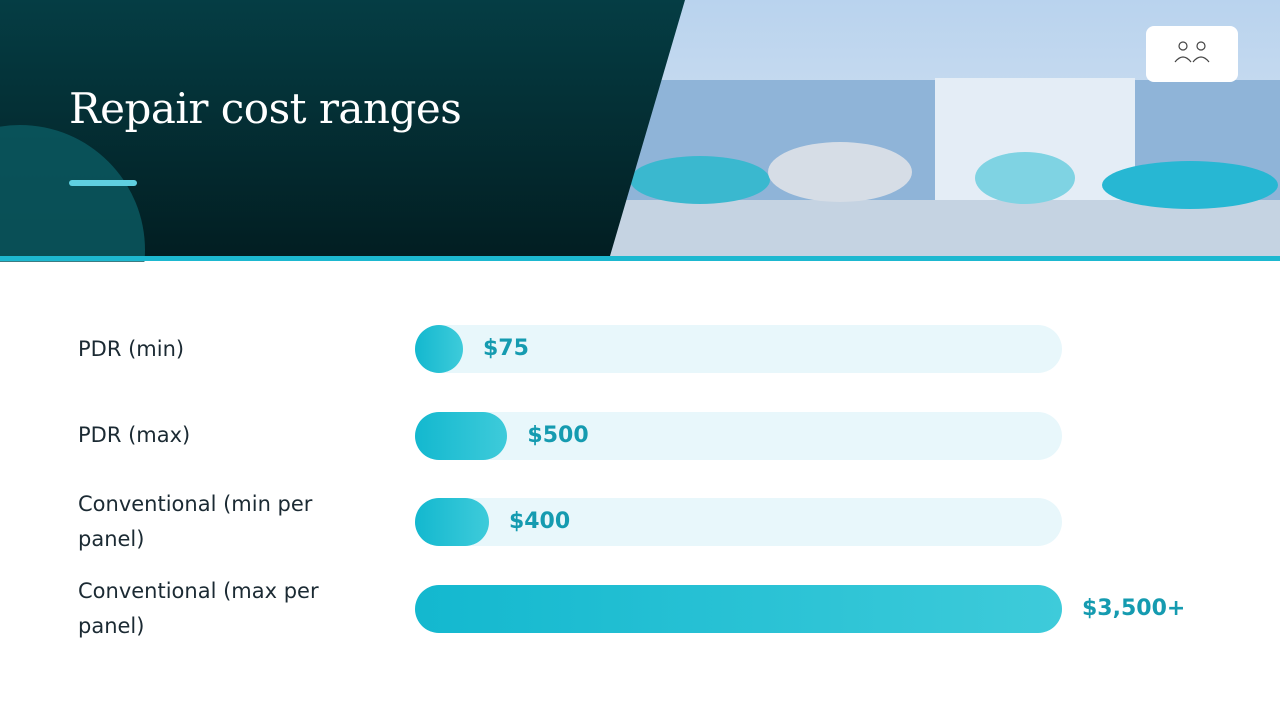 This screenshot has width=1280, height=720. I want to click on category-label: Conventional (min per panel), so click(195, 521).